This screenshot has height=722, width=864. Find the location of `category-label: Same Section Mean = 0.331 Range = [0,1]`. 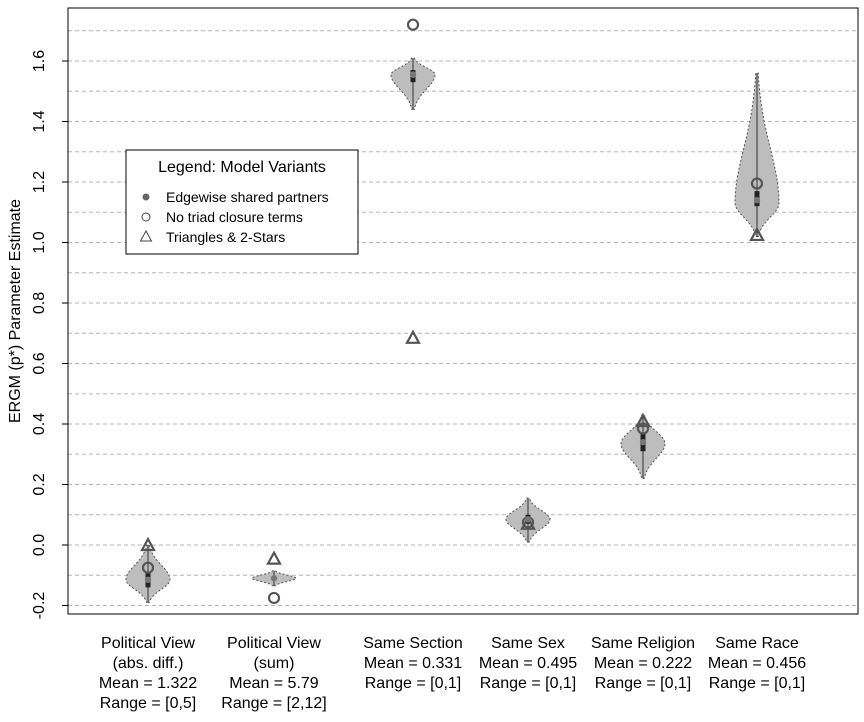

category-label: Same Section Mean = 0.331 Range = [0,1] is located at coordinates (413, 663).